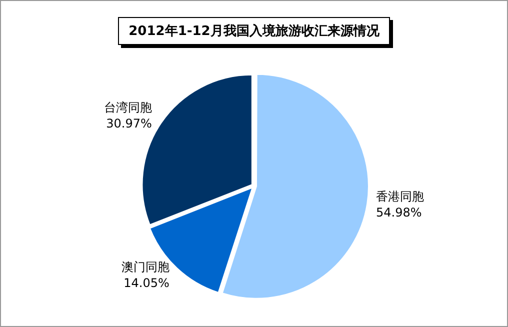 The width and height of the screenshot is (508, 327). What do you see at coordinates (147, 283) in the screenshot?
I see `data-label: 14.05%` at bounding box center [147, 283].